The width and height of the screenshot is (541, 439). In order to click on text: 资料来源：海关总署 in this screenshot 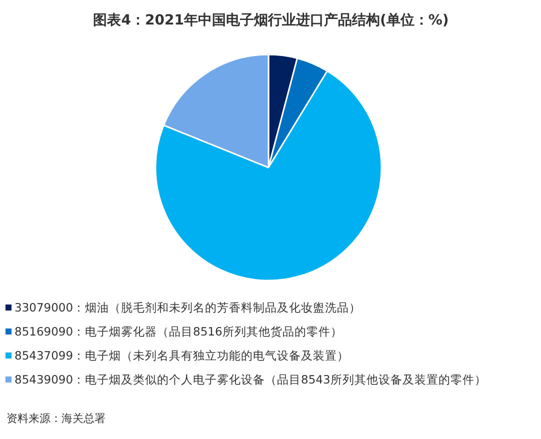, I will do `click(56, 418)`.